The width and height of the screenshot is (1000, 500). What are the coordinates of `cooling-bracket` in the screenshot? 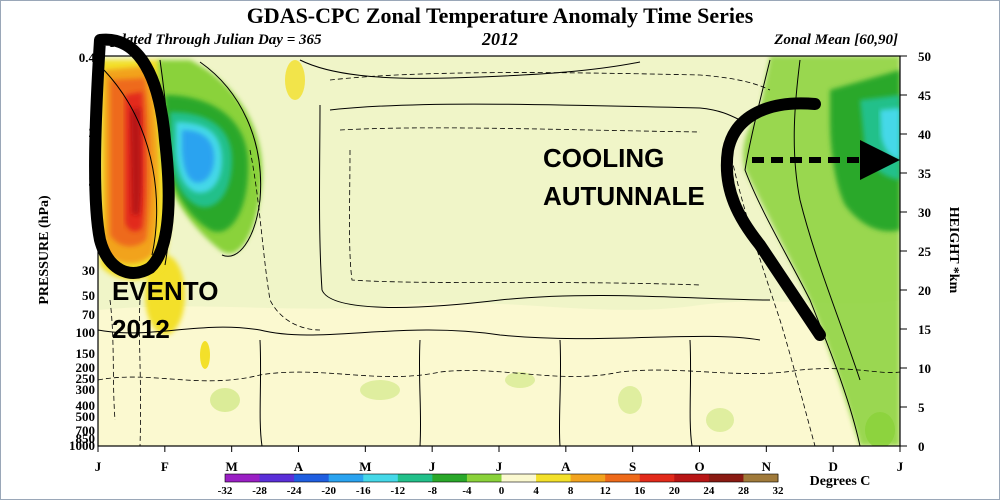 It's located at (773, 219).